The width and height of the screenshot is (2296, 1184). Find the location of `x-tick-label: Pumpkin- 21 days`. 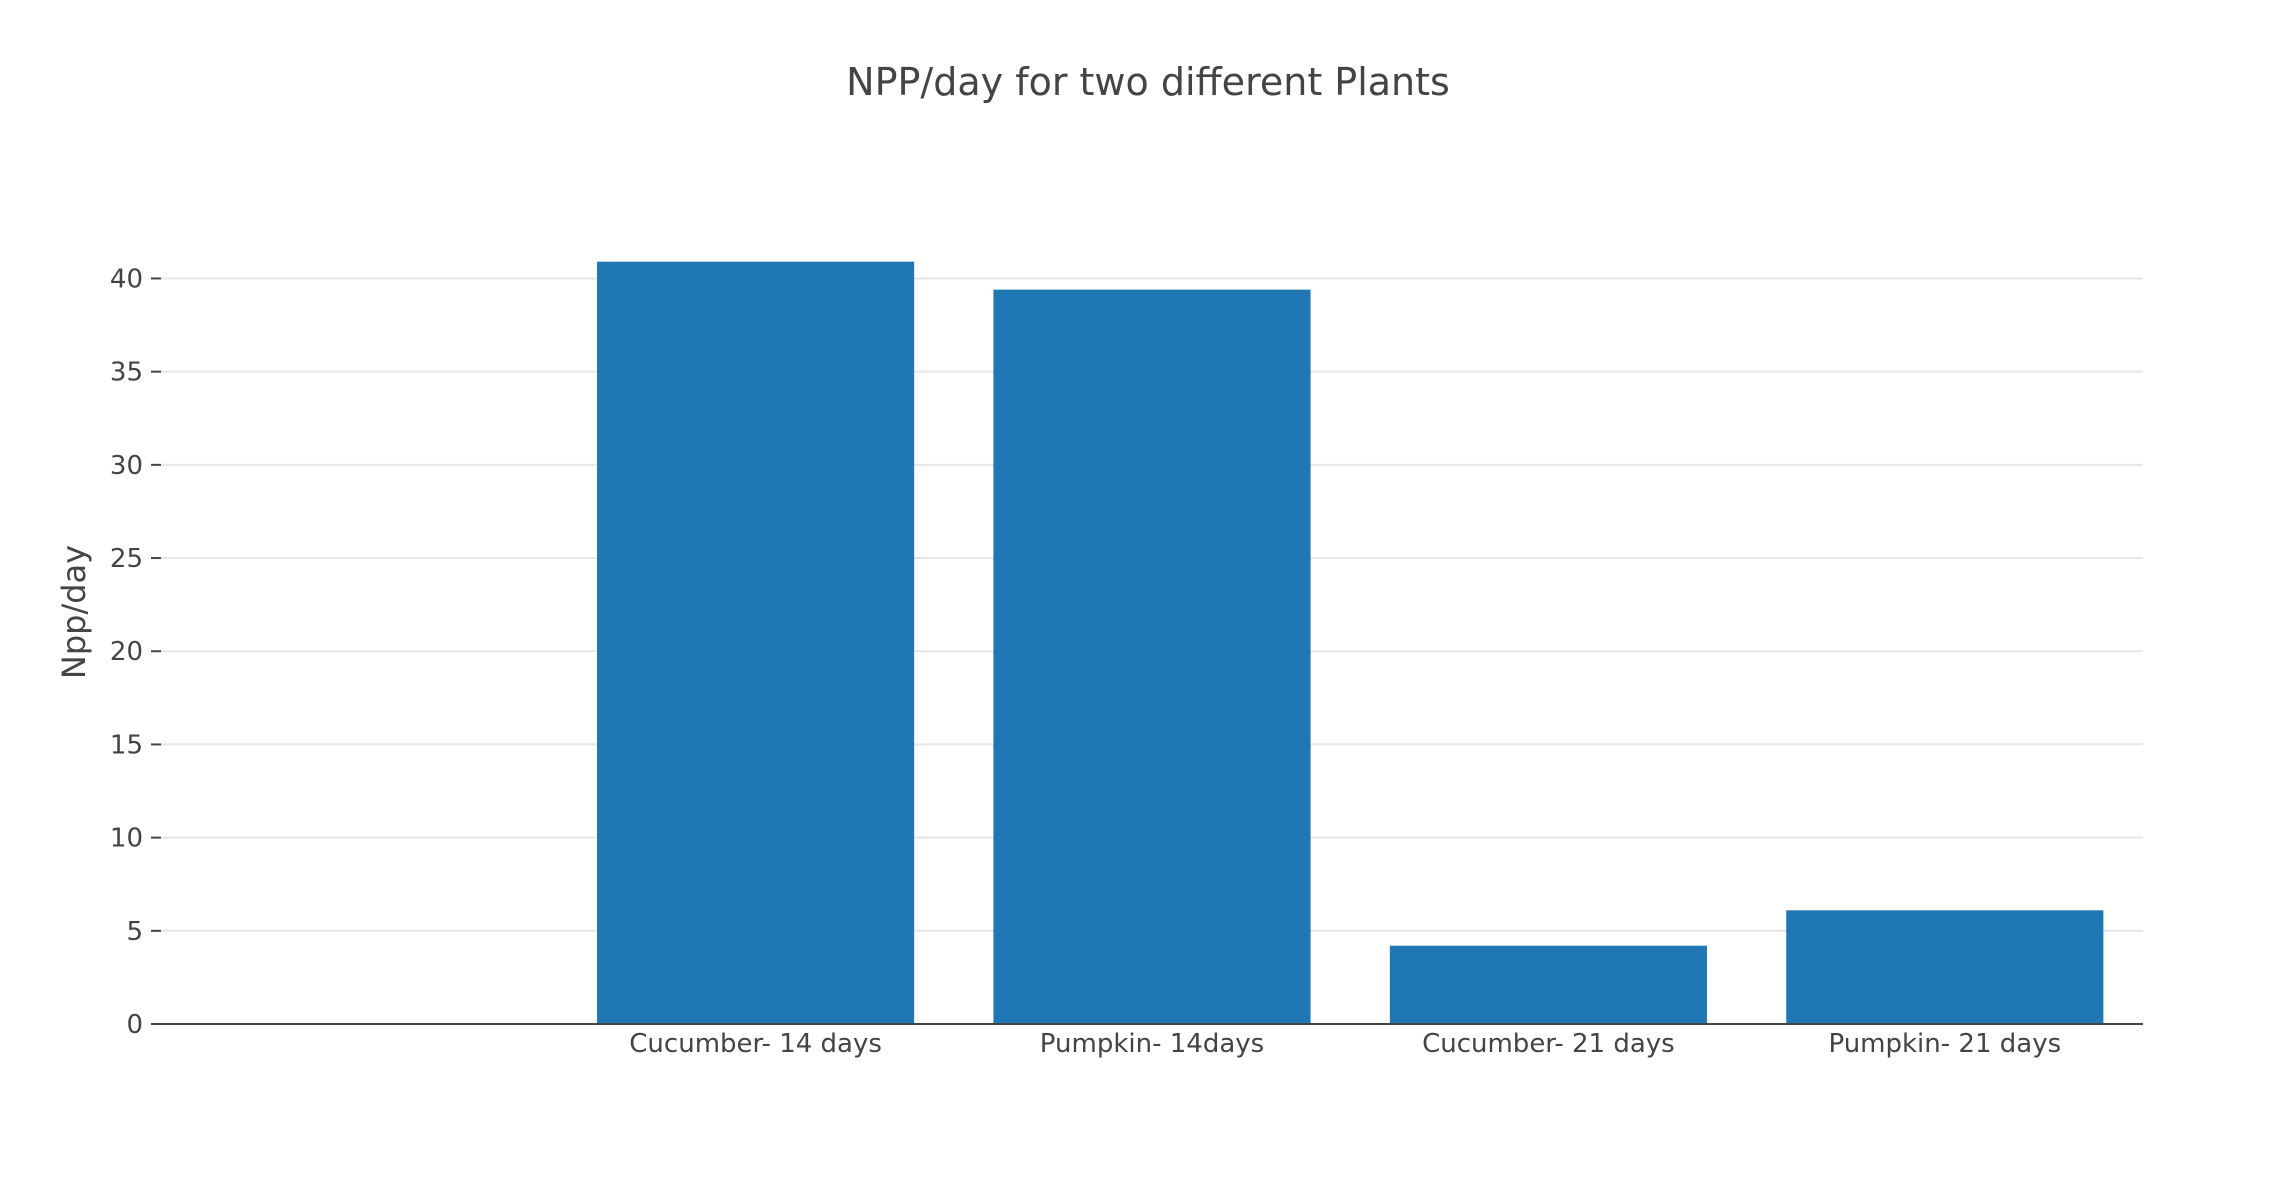

x-tick-label: Pumpkin- 21 days is located at coordinates (1944, 1044).